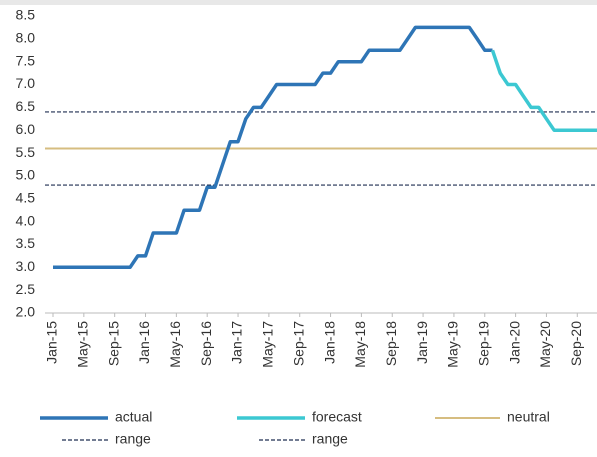 This screenshot has height=457, width=597. What do you see at coordinates (528, 417) in the screenshot?
I see `legend-label: neutral` at bounding box center [528, 417].